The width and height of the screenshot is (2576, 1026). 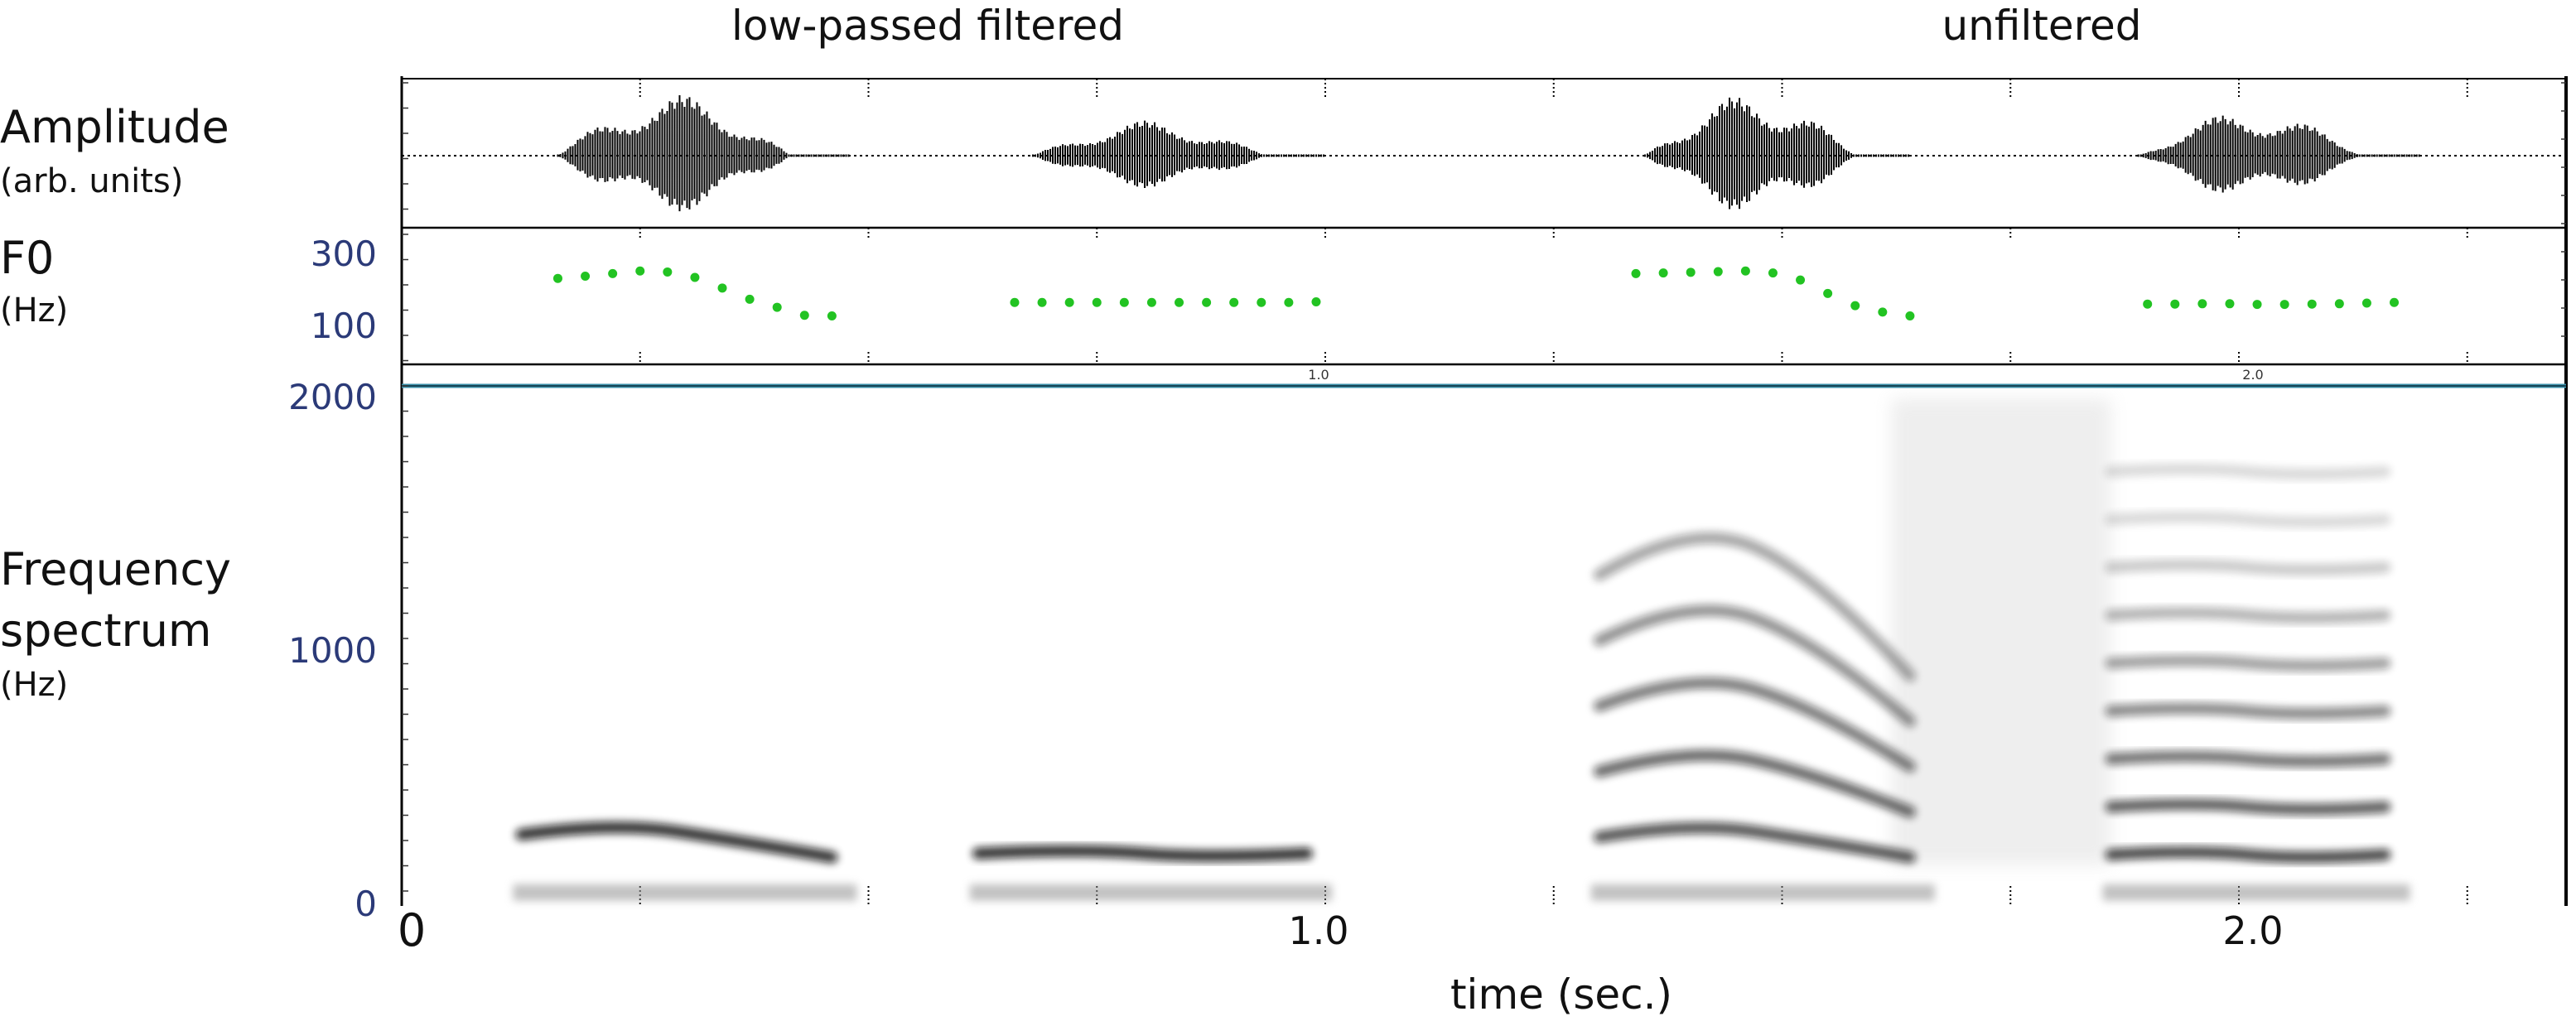 What do you see at coordinates (115, 569) in the screenshot?
I see `spectrum-label-line1: Frequency` at bounding box center [115, 569].